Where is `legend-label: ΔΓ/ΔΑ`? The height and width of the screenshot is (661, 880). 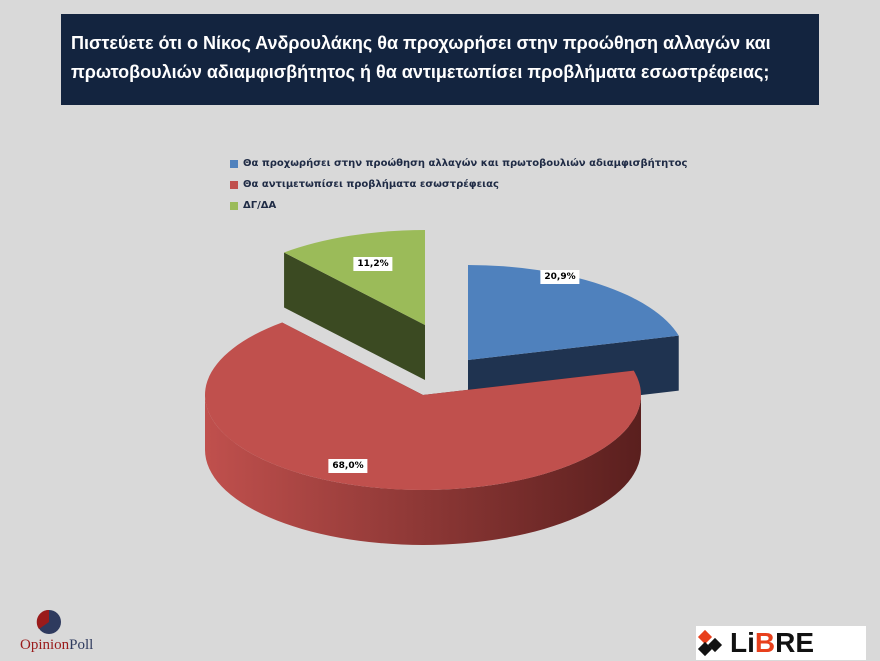
legend-label: ΔΓ/ΔΑ is located at coordinates (260, 205).